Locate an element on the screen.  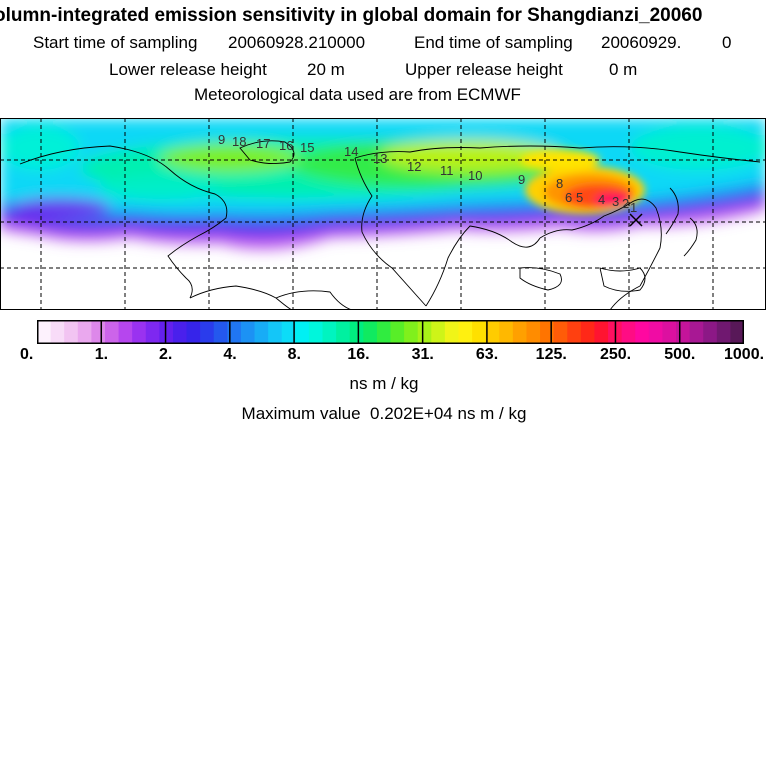
colorbar-tick-label: 16. is located at coordinates (358, 354).